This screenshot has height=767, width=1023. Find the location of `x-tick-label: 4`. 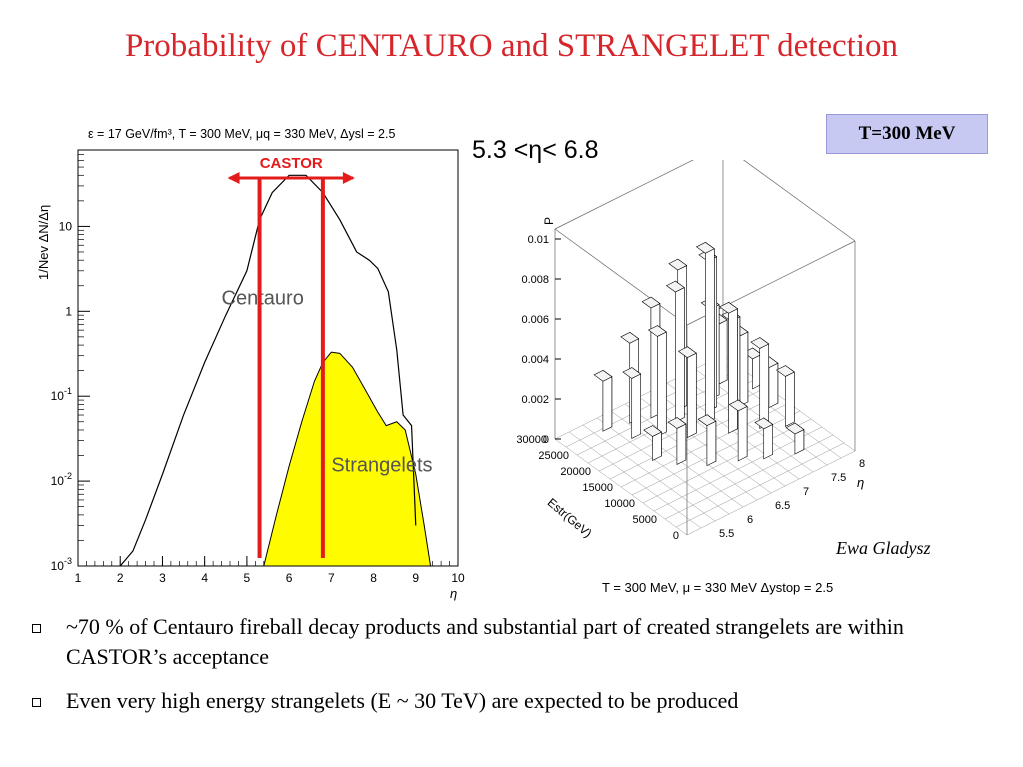

x-tick-label: 4 is located at coordinates (204, 578).